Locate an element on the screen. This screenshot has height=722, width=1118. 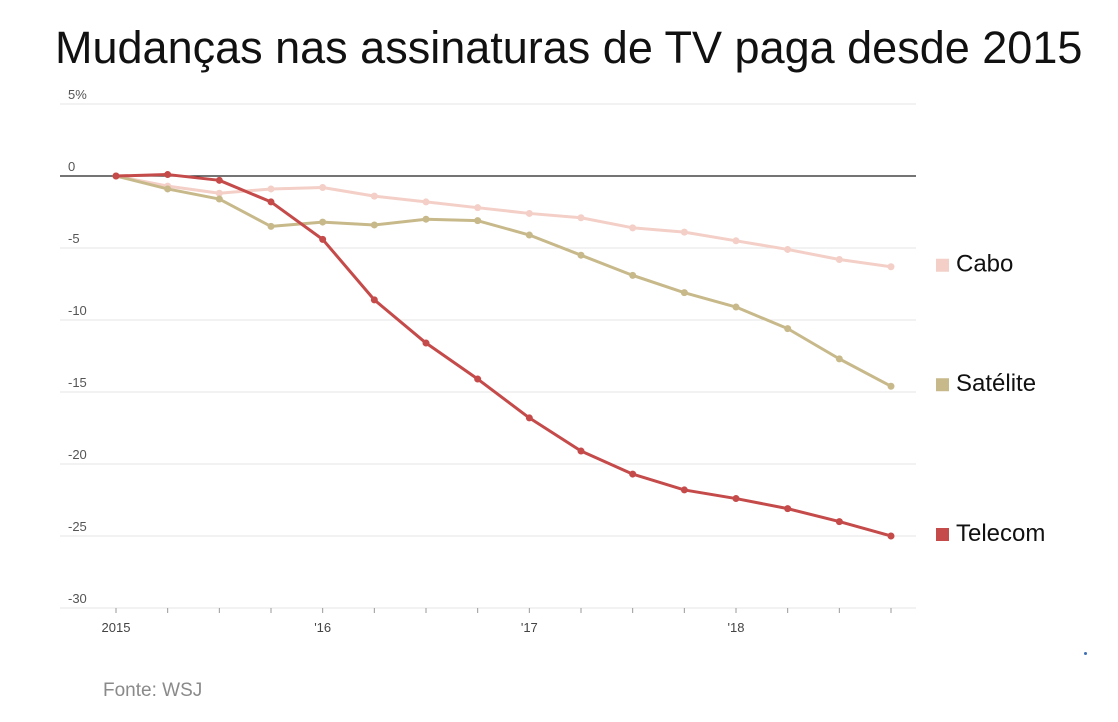
series-line-cabo is located at coordinates (503, 221).